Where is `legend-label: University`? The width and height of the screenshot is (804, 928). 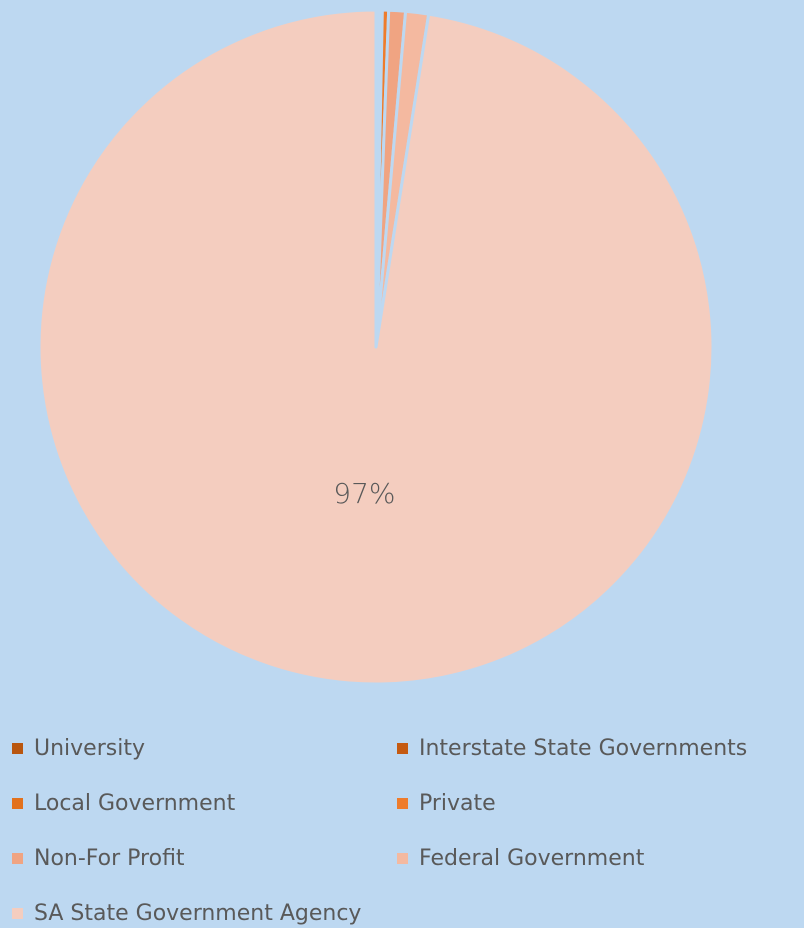 legend-label: University is located at coordinates (89, 748).